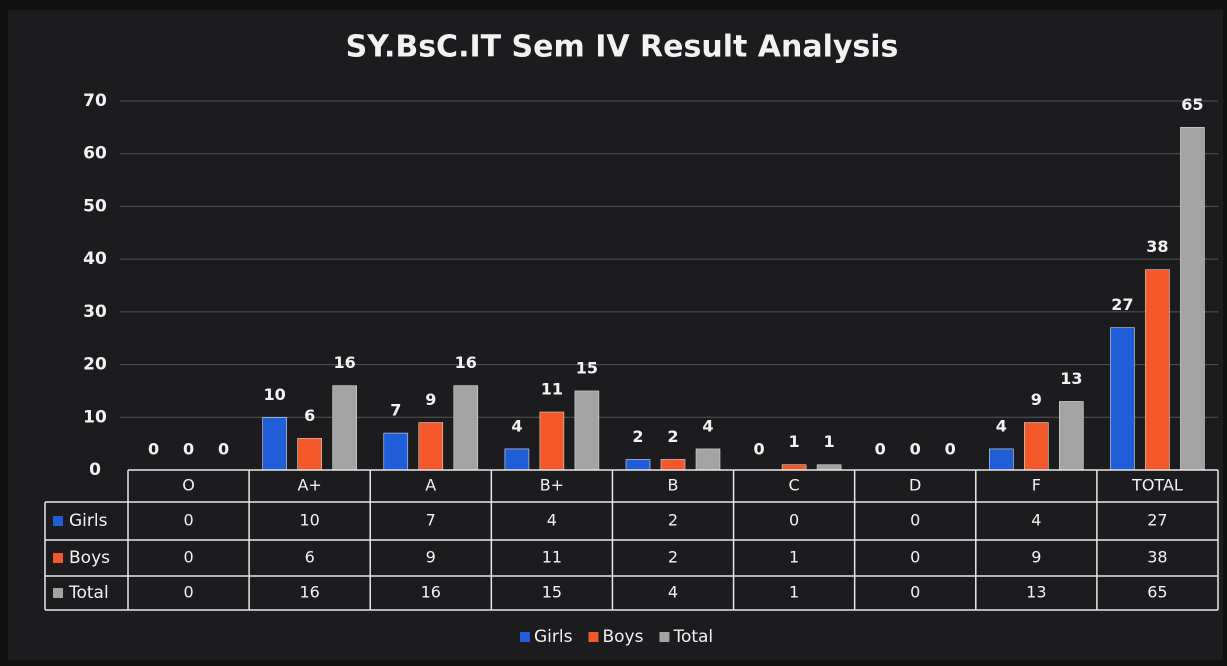 The image size is (1227, 666). What do you see at coordinates (1122, 304) in the screenshot?
I see `data-label: 27` at bounding box center [1122, 304].